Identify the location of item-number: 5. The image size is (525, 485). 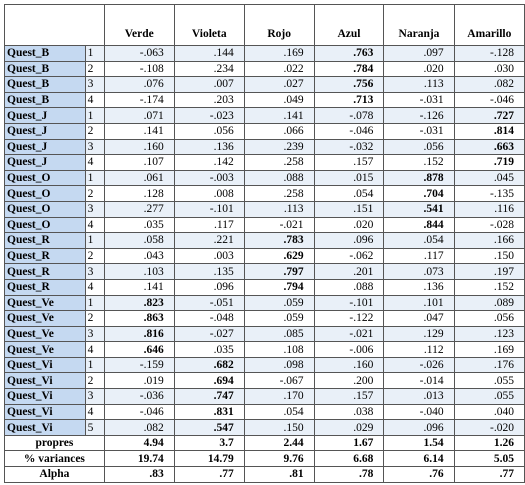
(94, 427).